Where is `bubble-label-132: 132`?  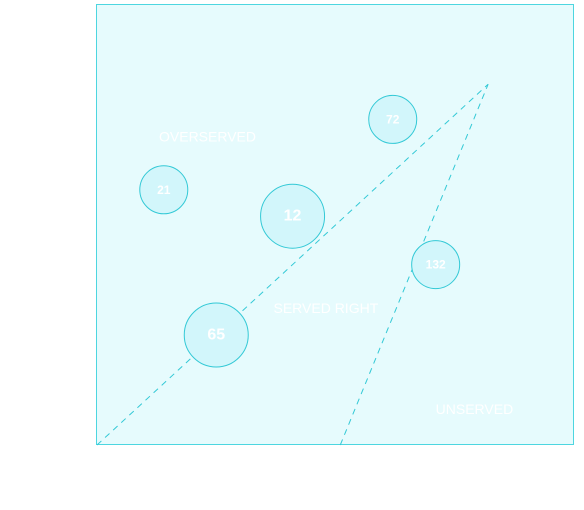
bubble-label-132: 132 is located at coordinates (436, 265).